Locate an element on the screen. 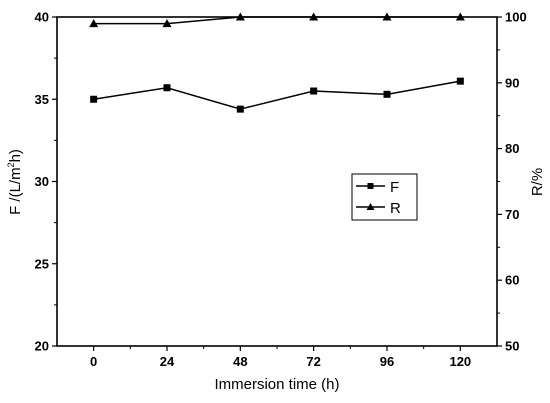 Image resolution: width=550 pixels, height=403 pixels. y-right-tick-label: 100 is located at coordinates (516, 17).